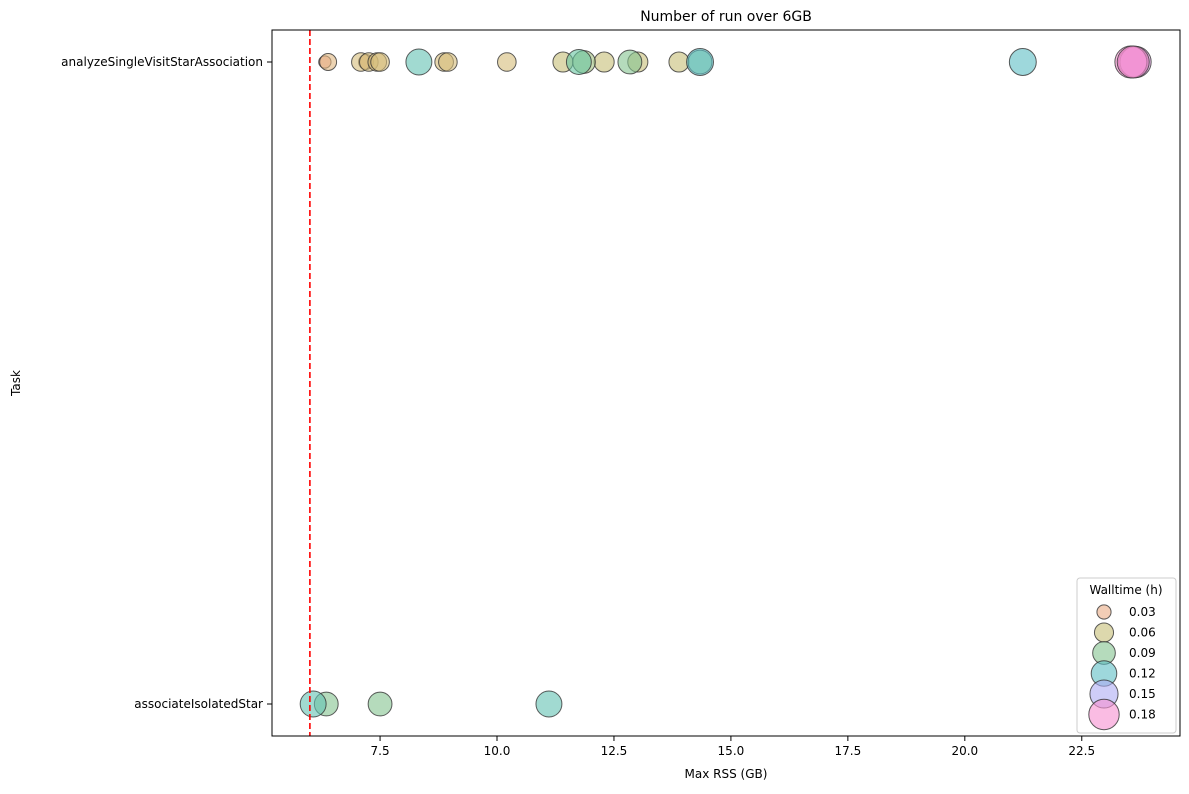 The width and height of the screenshot is (1189, 794). I want to click on y-axis-label: Task, so click(16, 383).